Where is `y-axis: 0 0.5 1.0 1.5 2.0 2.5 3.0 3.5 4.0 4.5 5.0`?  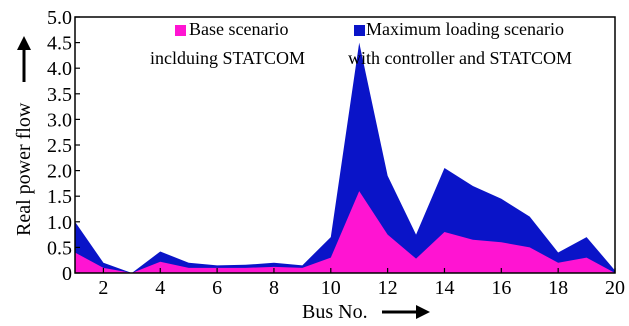 y-axis: 0 0.5 1.0 1.5 2.0 2.5 3.0 3.5 4.0 4.5 5.0 is located at coordinates (63, 146).